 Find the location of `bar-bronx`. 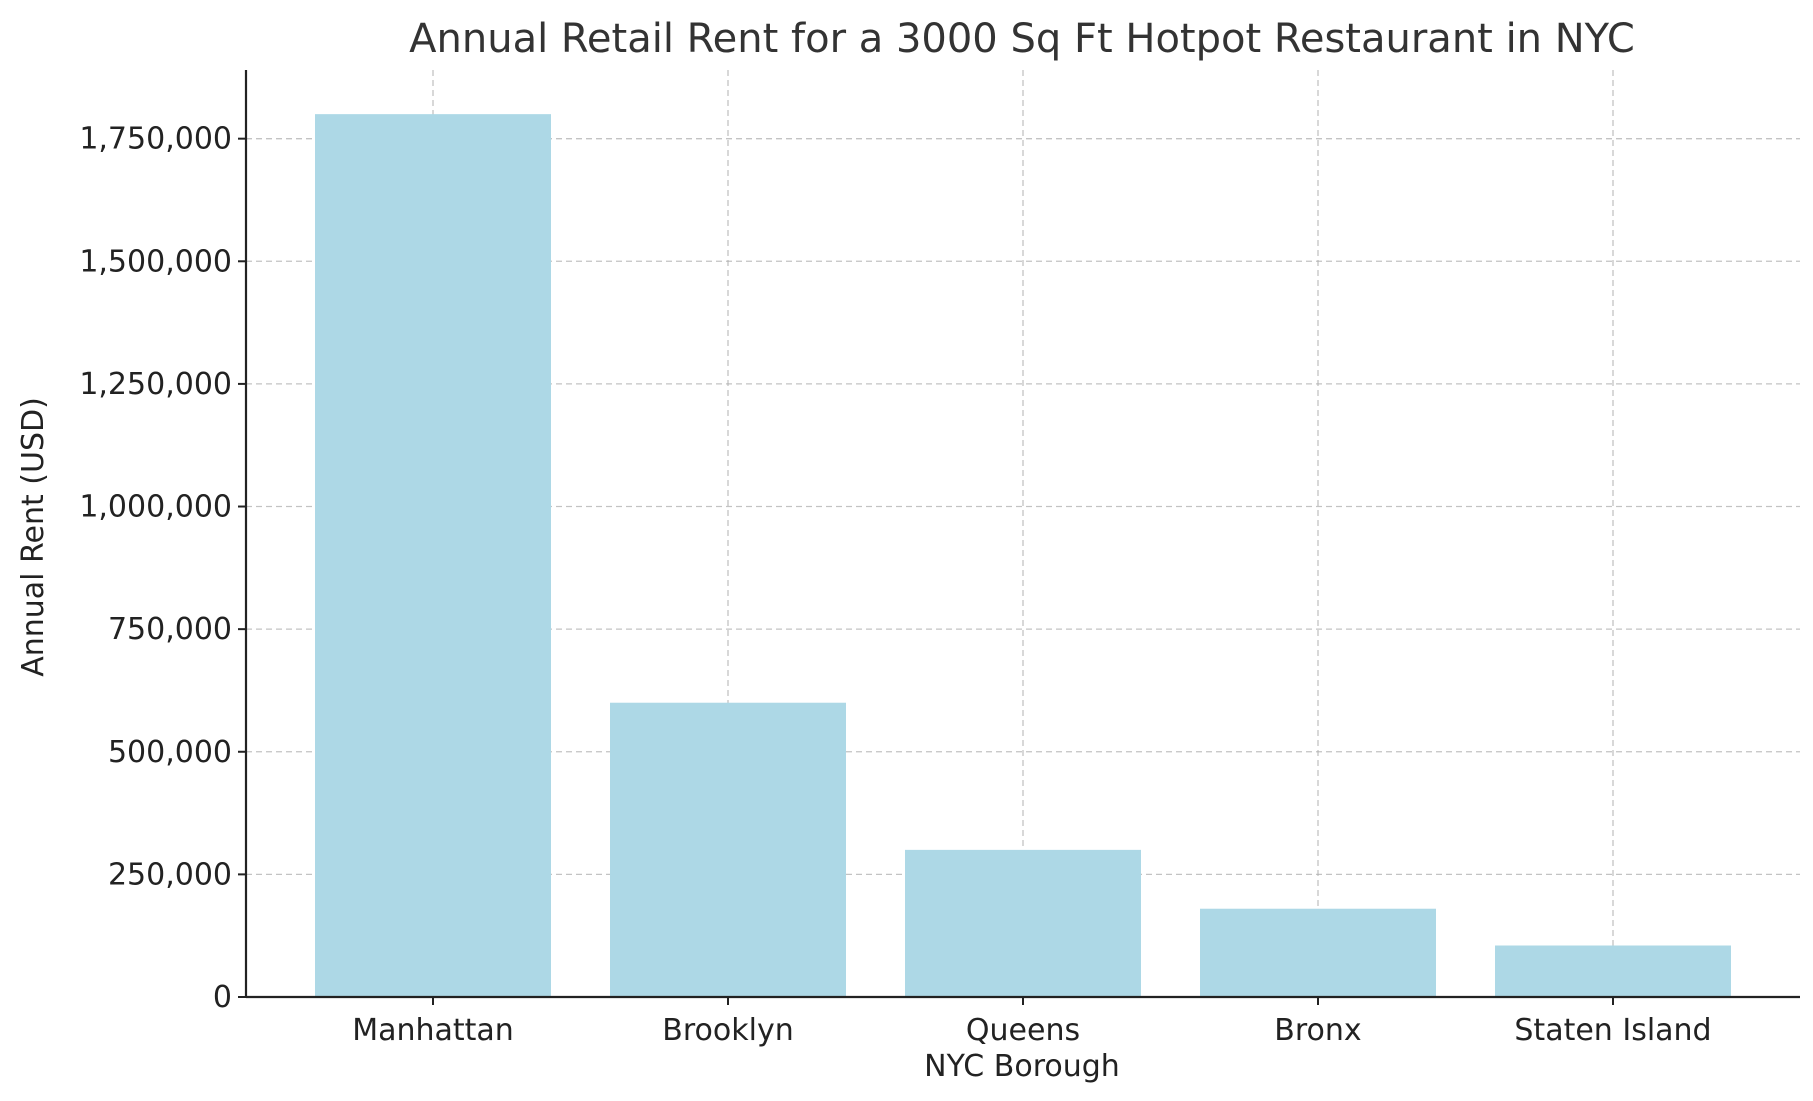

bar-bronx is located at coordinates (1318, 952).